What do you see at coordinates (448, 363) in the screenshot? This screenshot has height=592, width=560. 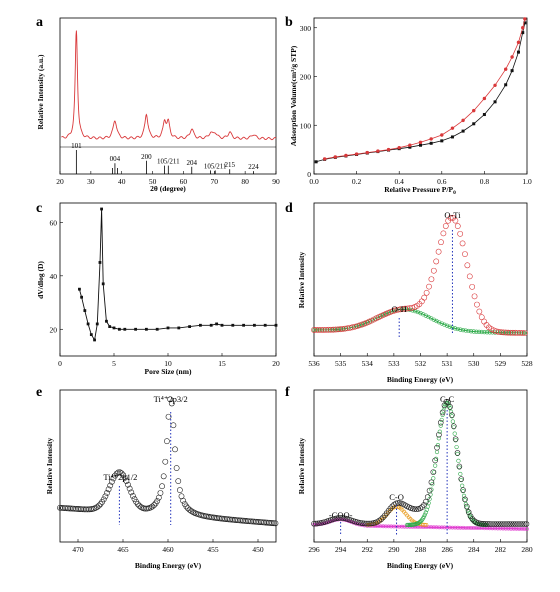 I see `xps-xtick-label: 531` at bounding box center [448, 363].